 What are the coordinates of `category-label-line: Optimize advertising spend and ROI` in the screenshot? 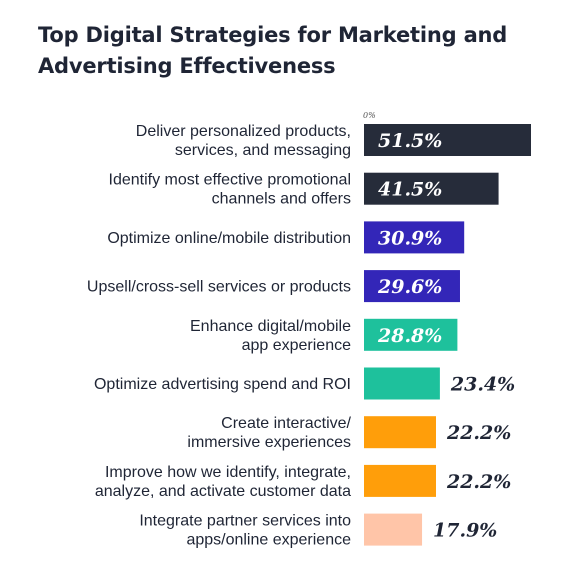 It's located at (222, 384).